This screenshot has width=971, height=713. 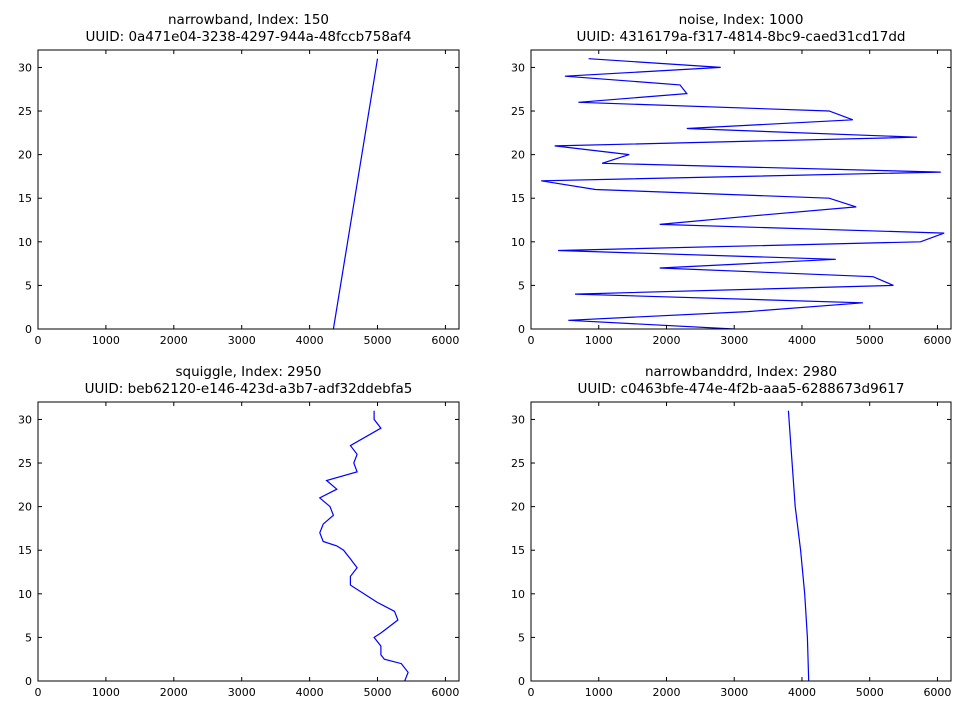 I want to click on subplot-title: narrowbanddrd, Index: 2980, so click(x=741, y=372).